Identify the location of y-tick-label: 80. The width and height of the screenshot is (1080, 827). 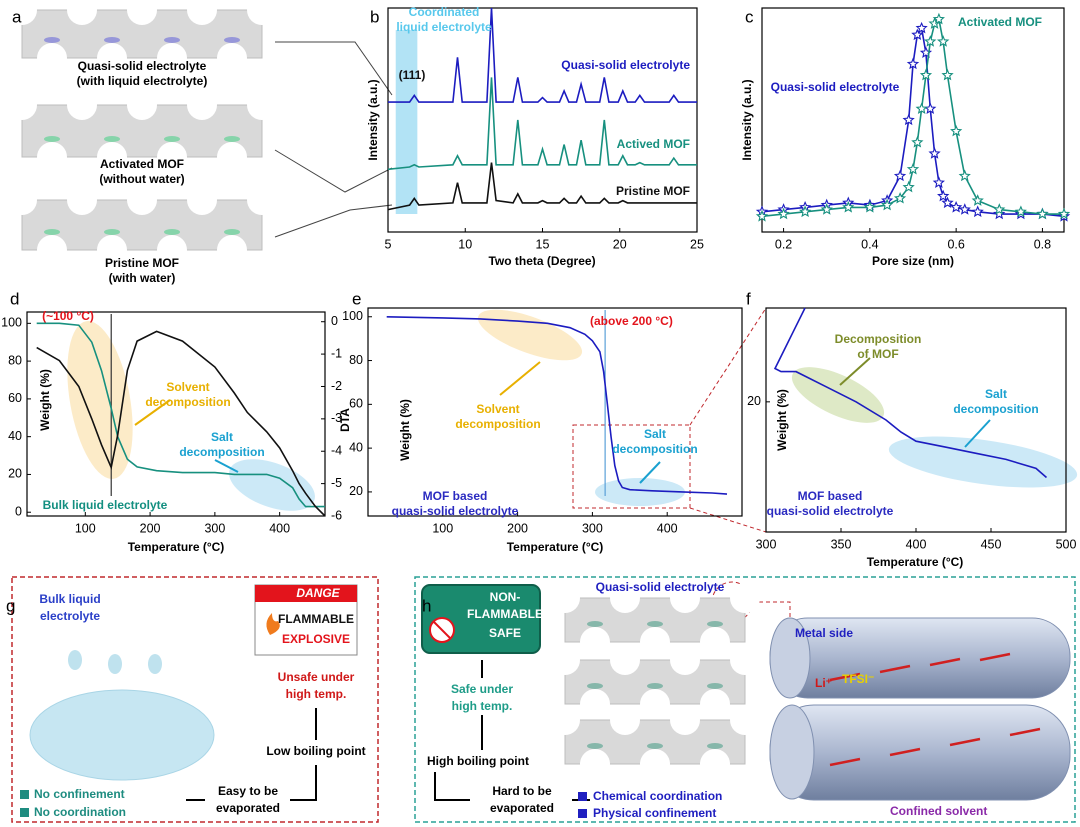
(356, 360).